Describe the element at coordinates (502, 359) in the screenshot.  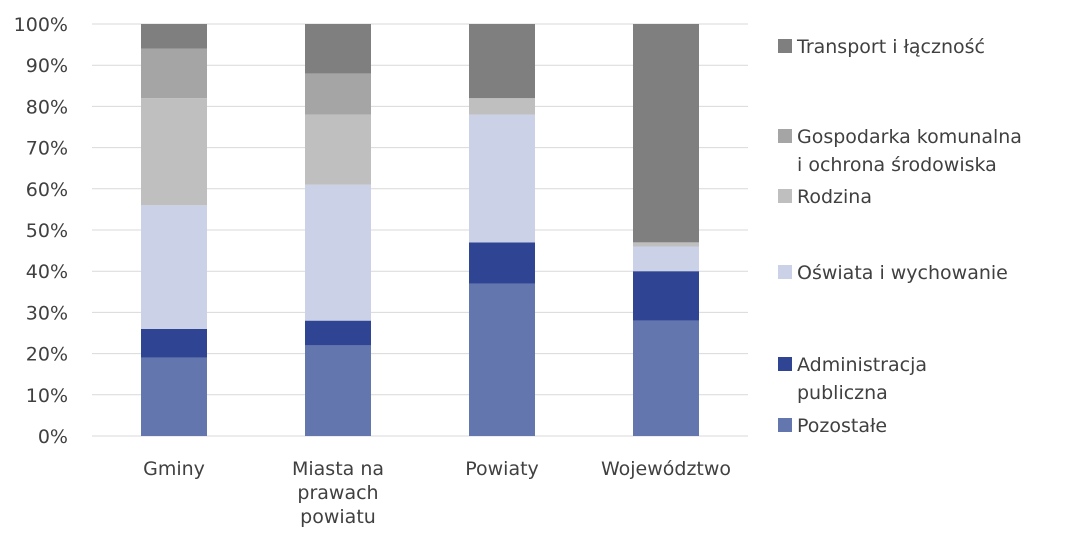
I see `bar-segment-c2-s0` at that location.